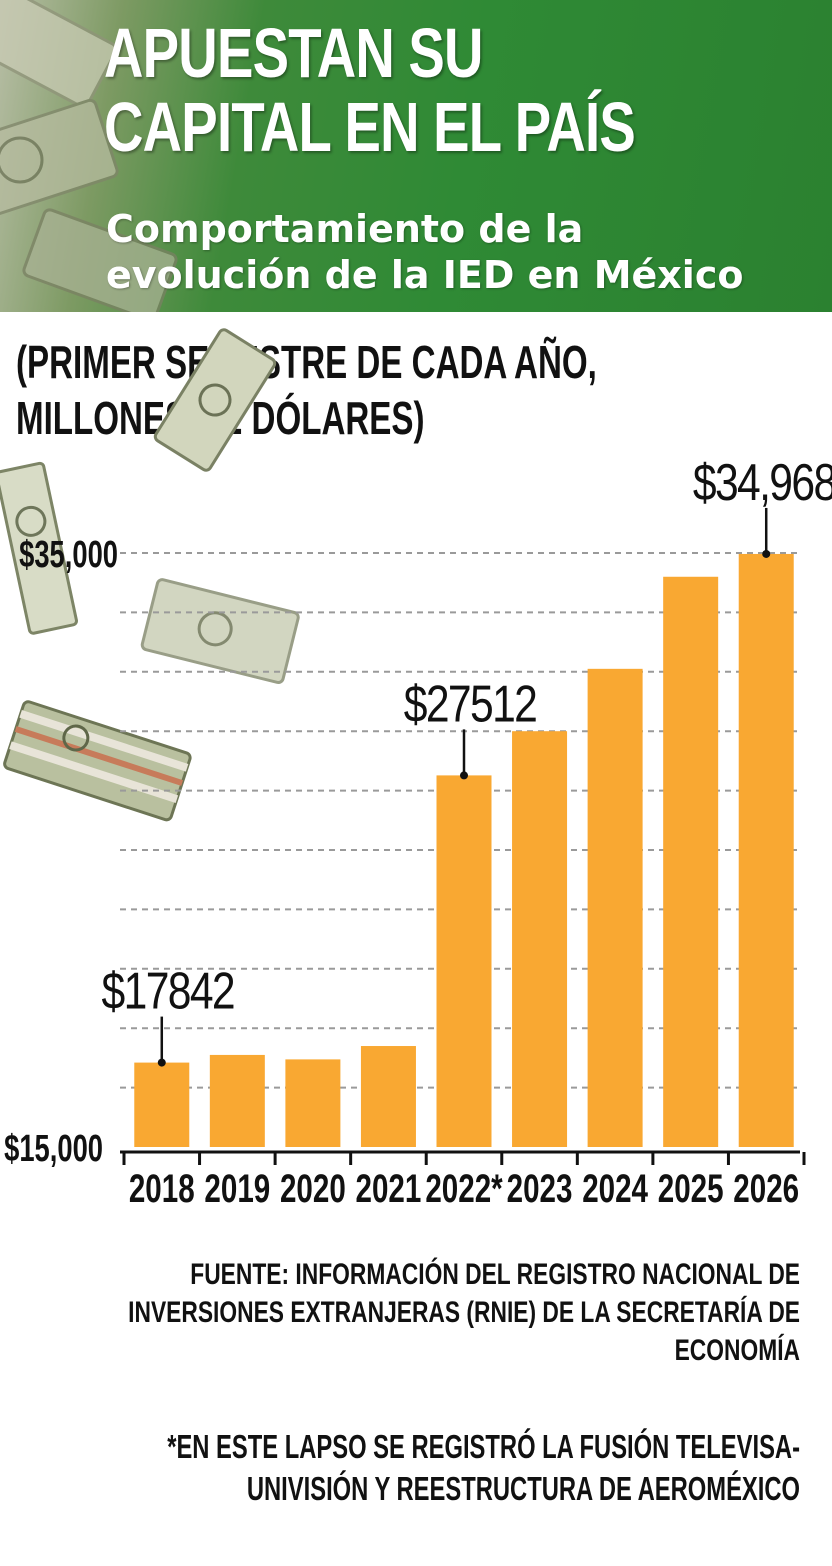 This screenshot has height=1566, width=832. What do you see at coordinates (389, 1189) in the screenshot?
I see `x-tick-label: 2021` at bounding box center [389, 1189].